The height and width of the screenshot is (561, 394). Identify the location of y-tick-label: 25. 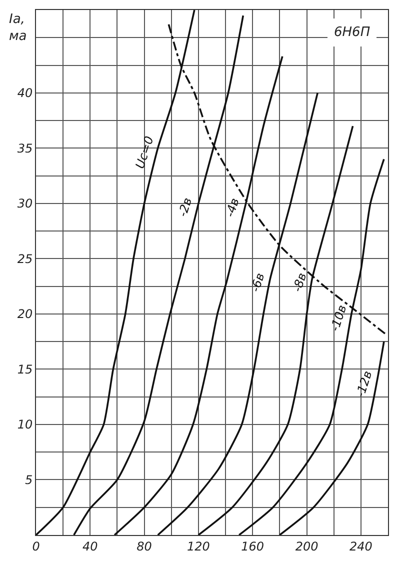
(25, 259).